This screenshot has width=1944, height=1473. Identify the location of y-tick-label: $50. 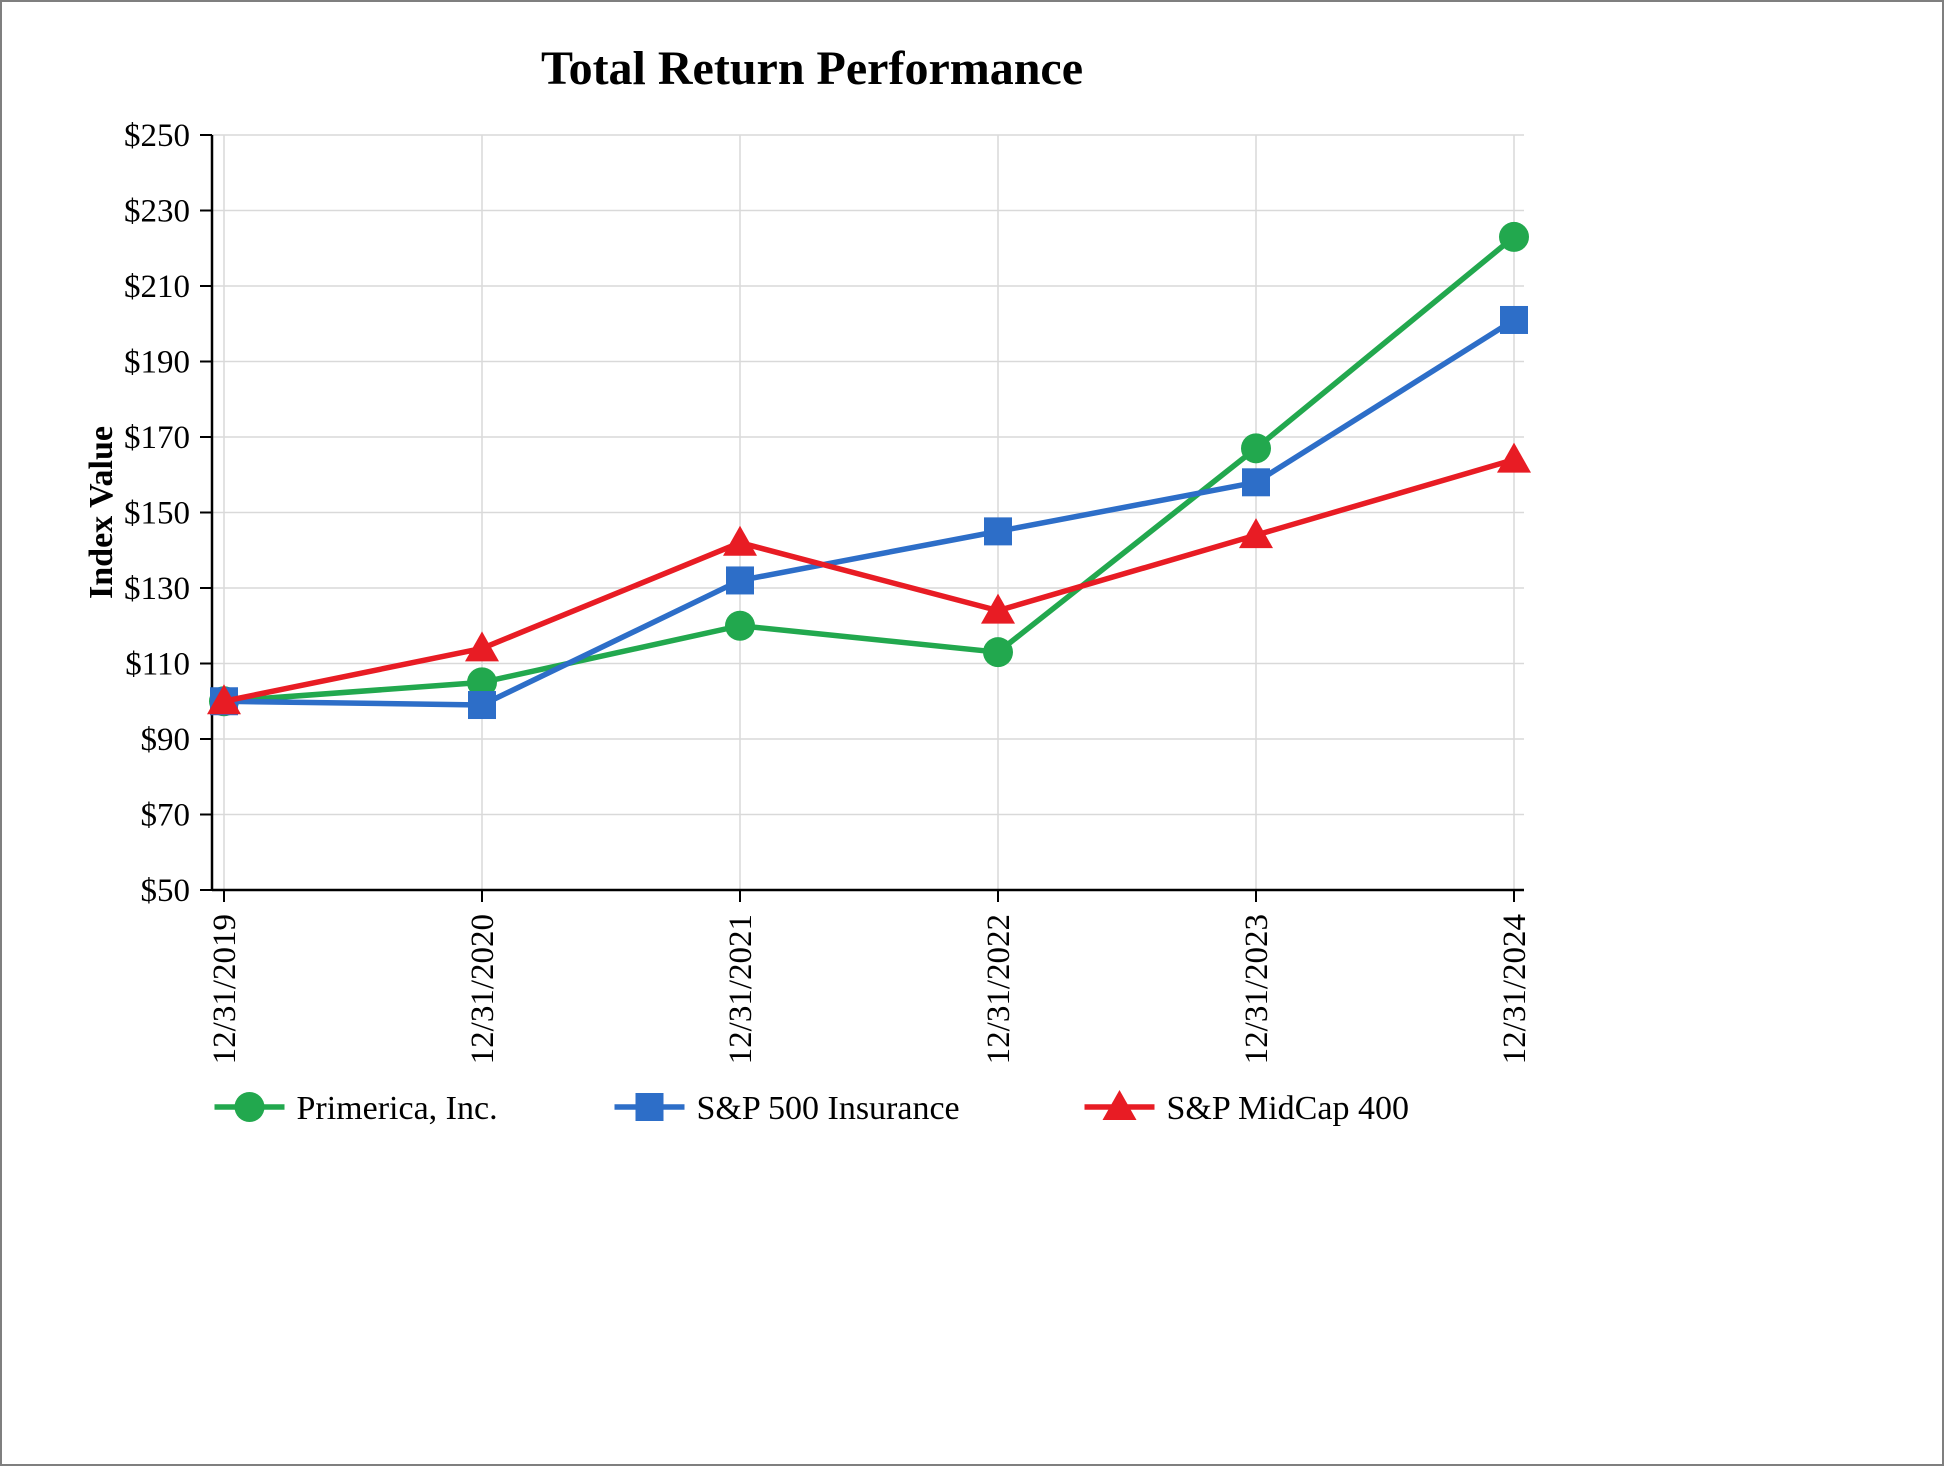
(166, 891).